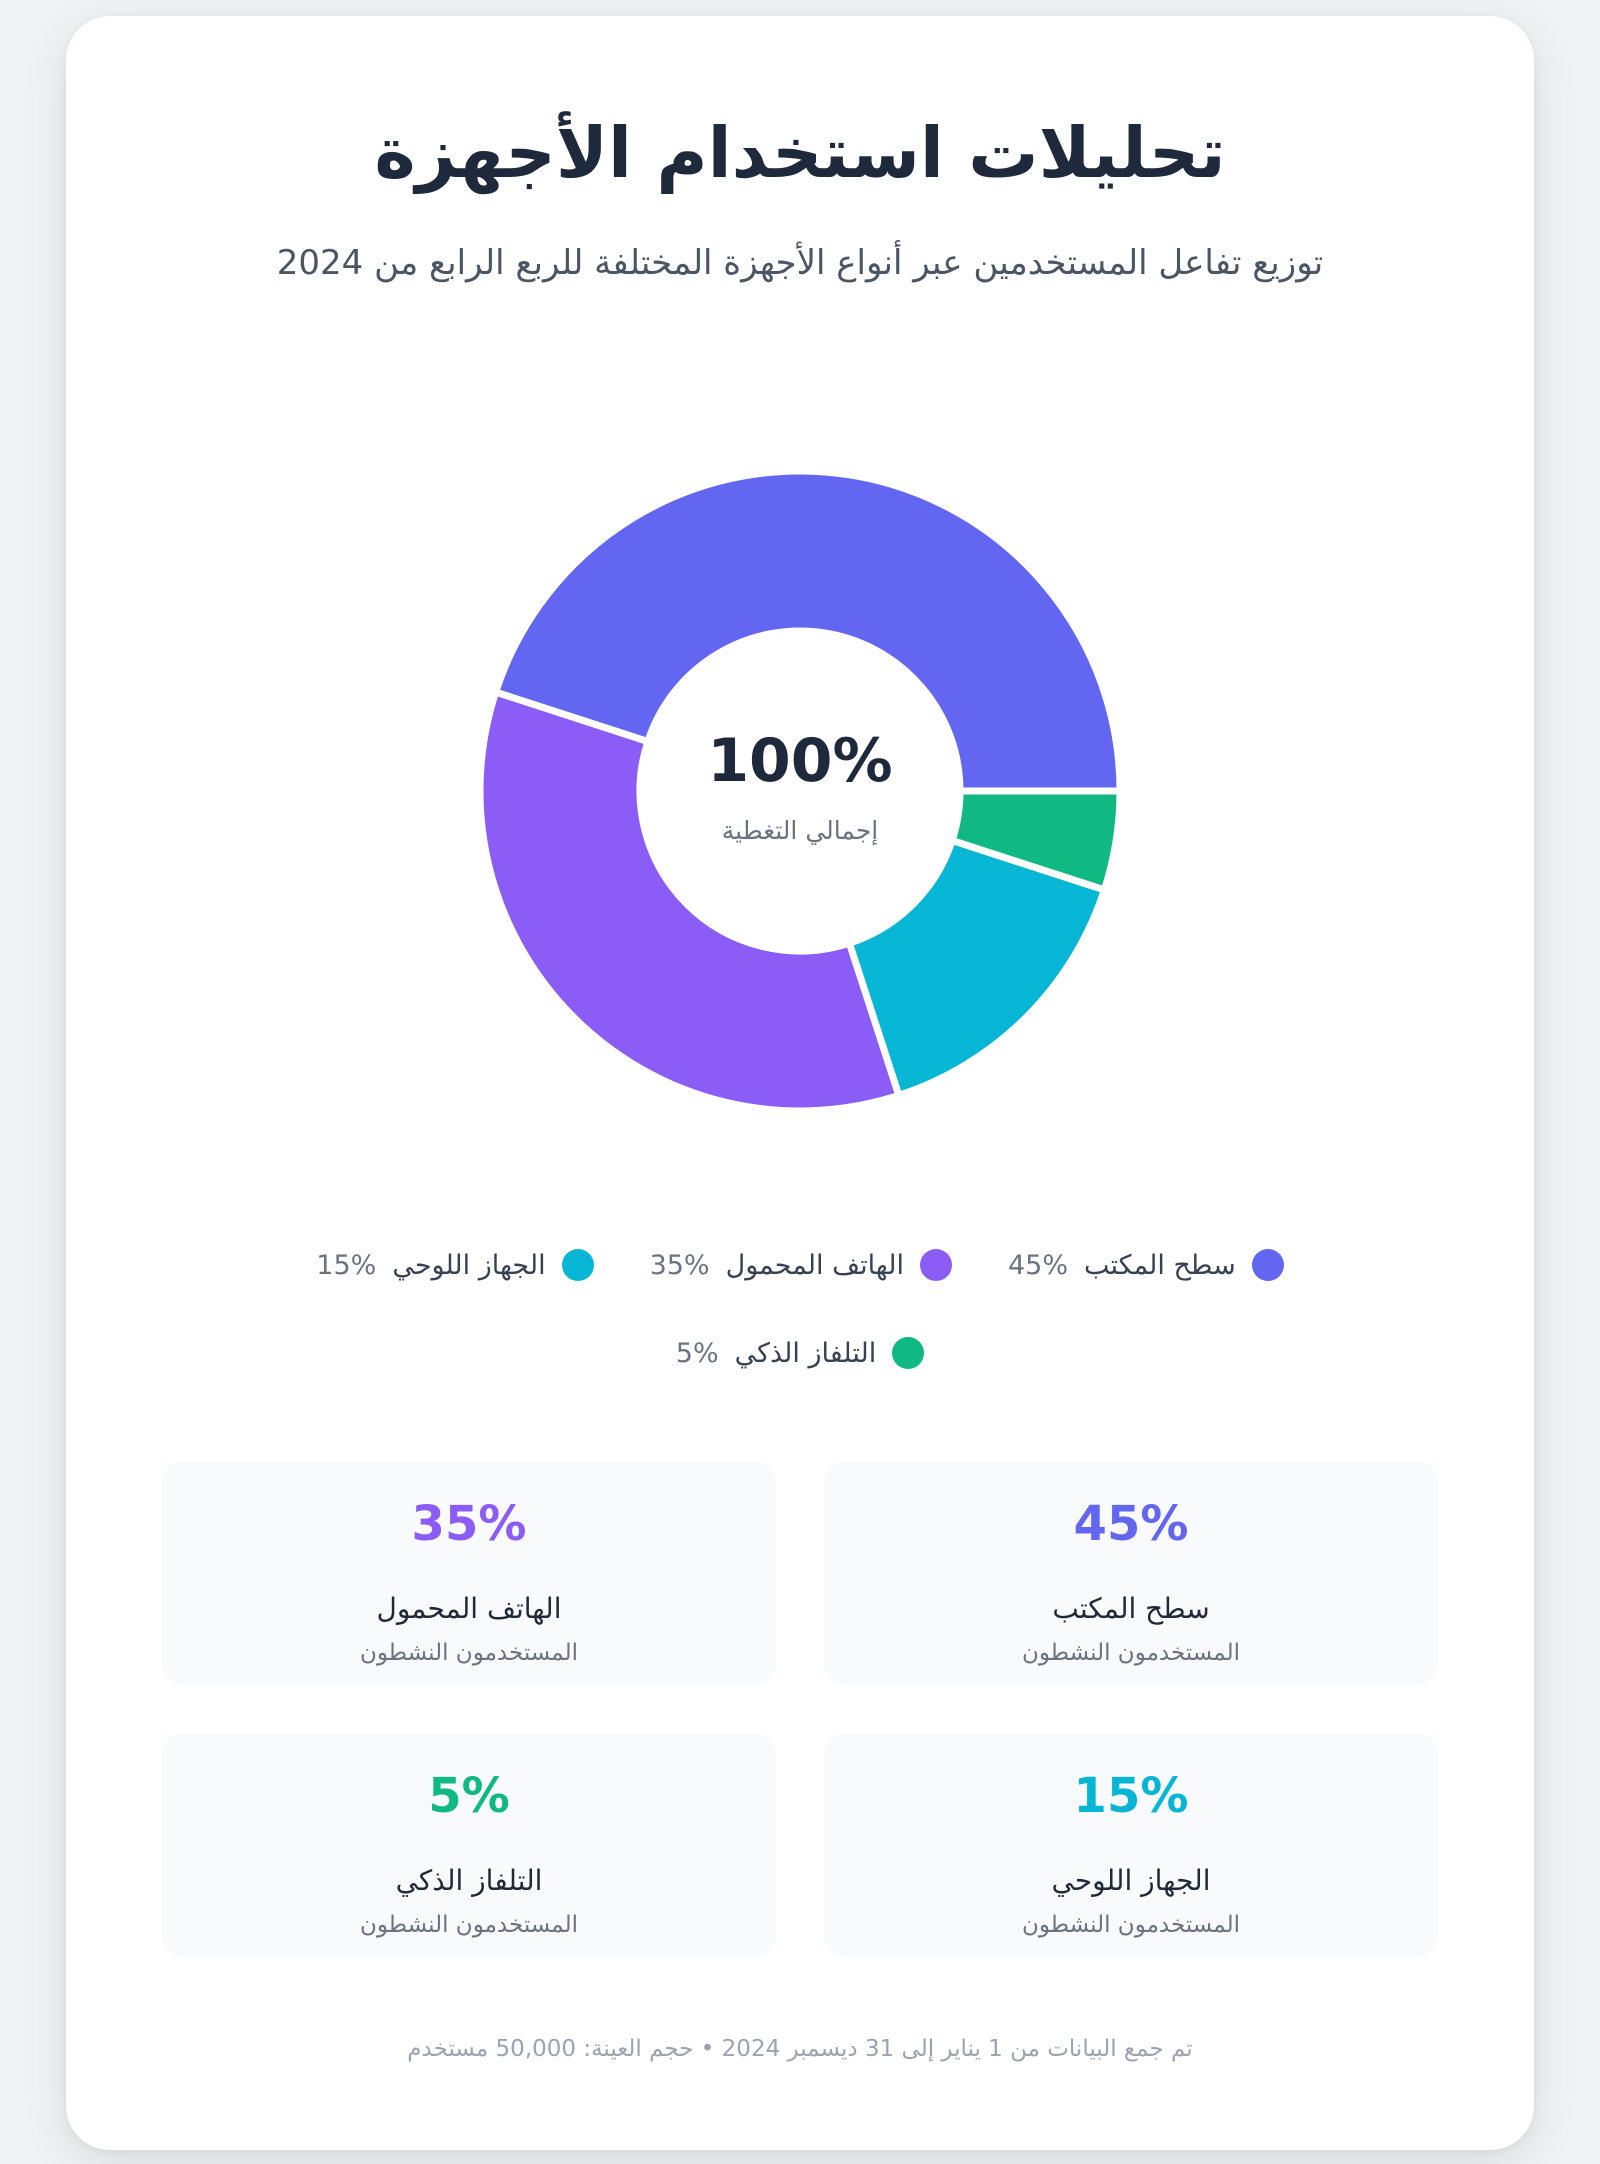 The width and height of the screenshot is (1600, 2164). I want to click on center-value: 100%, so click(799, 761).